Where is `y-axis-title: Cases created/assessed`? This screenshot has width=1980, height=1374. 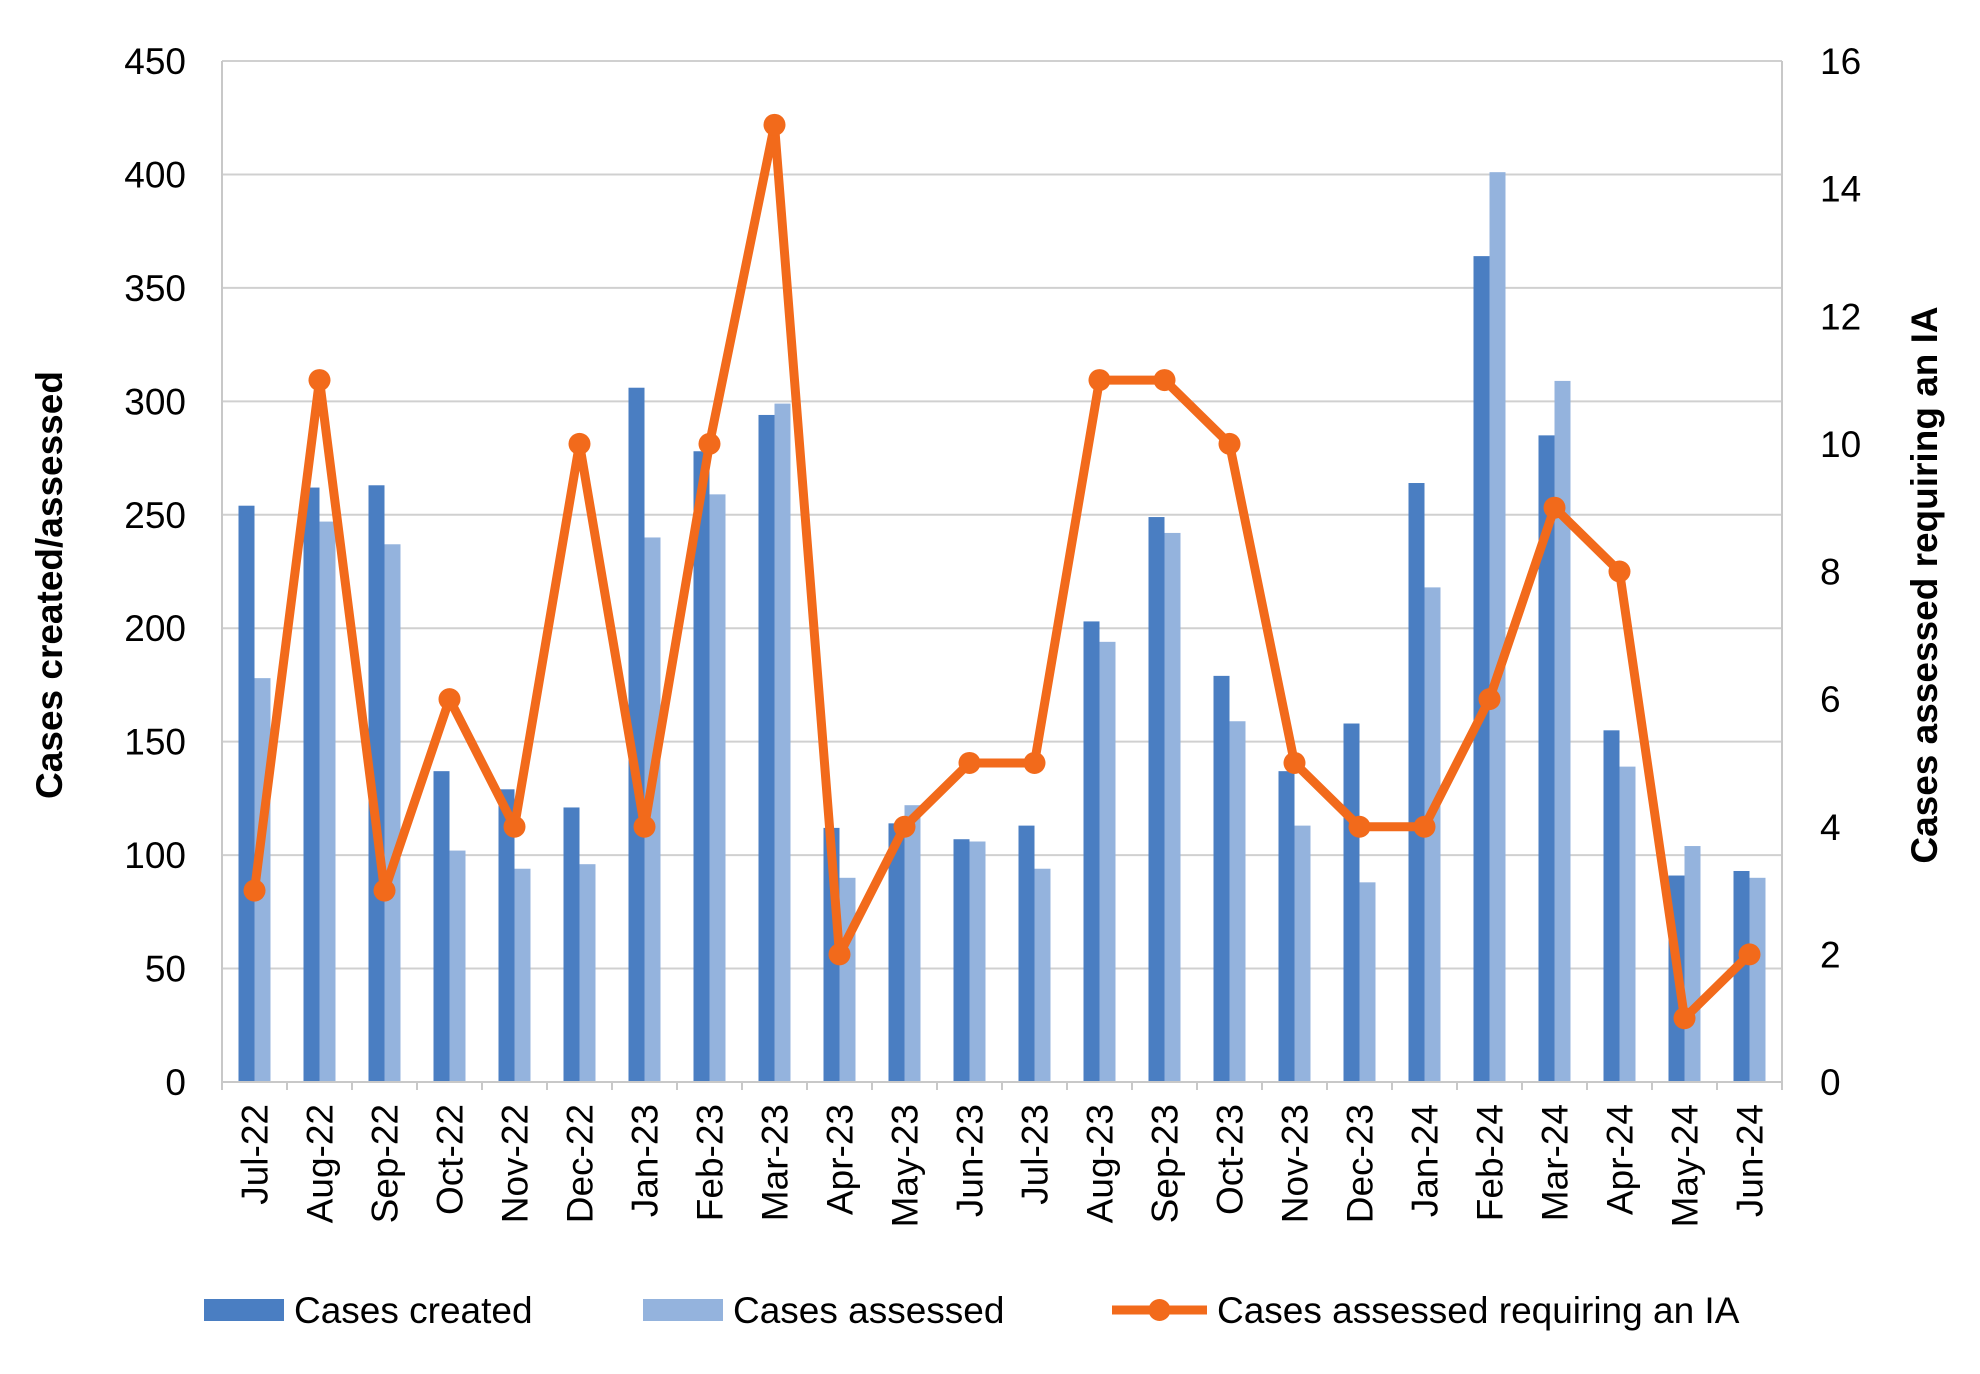
y-axis-title: Cases created/assessed is located at coordinates (49, 585).